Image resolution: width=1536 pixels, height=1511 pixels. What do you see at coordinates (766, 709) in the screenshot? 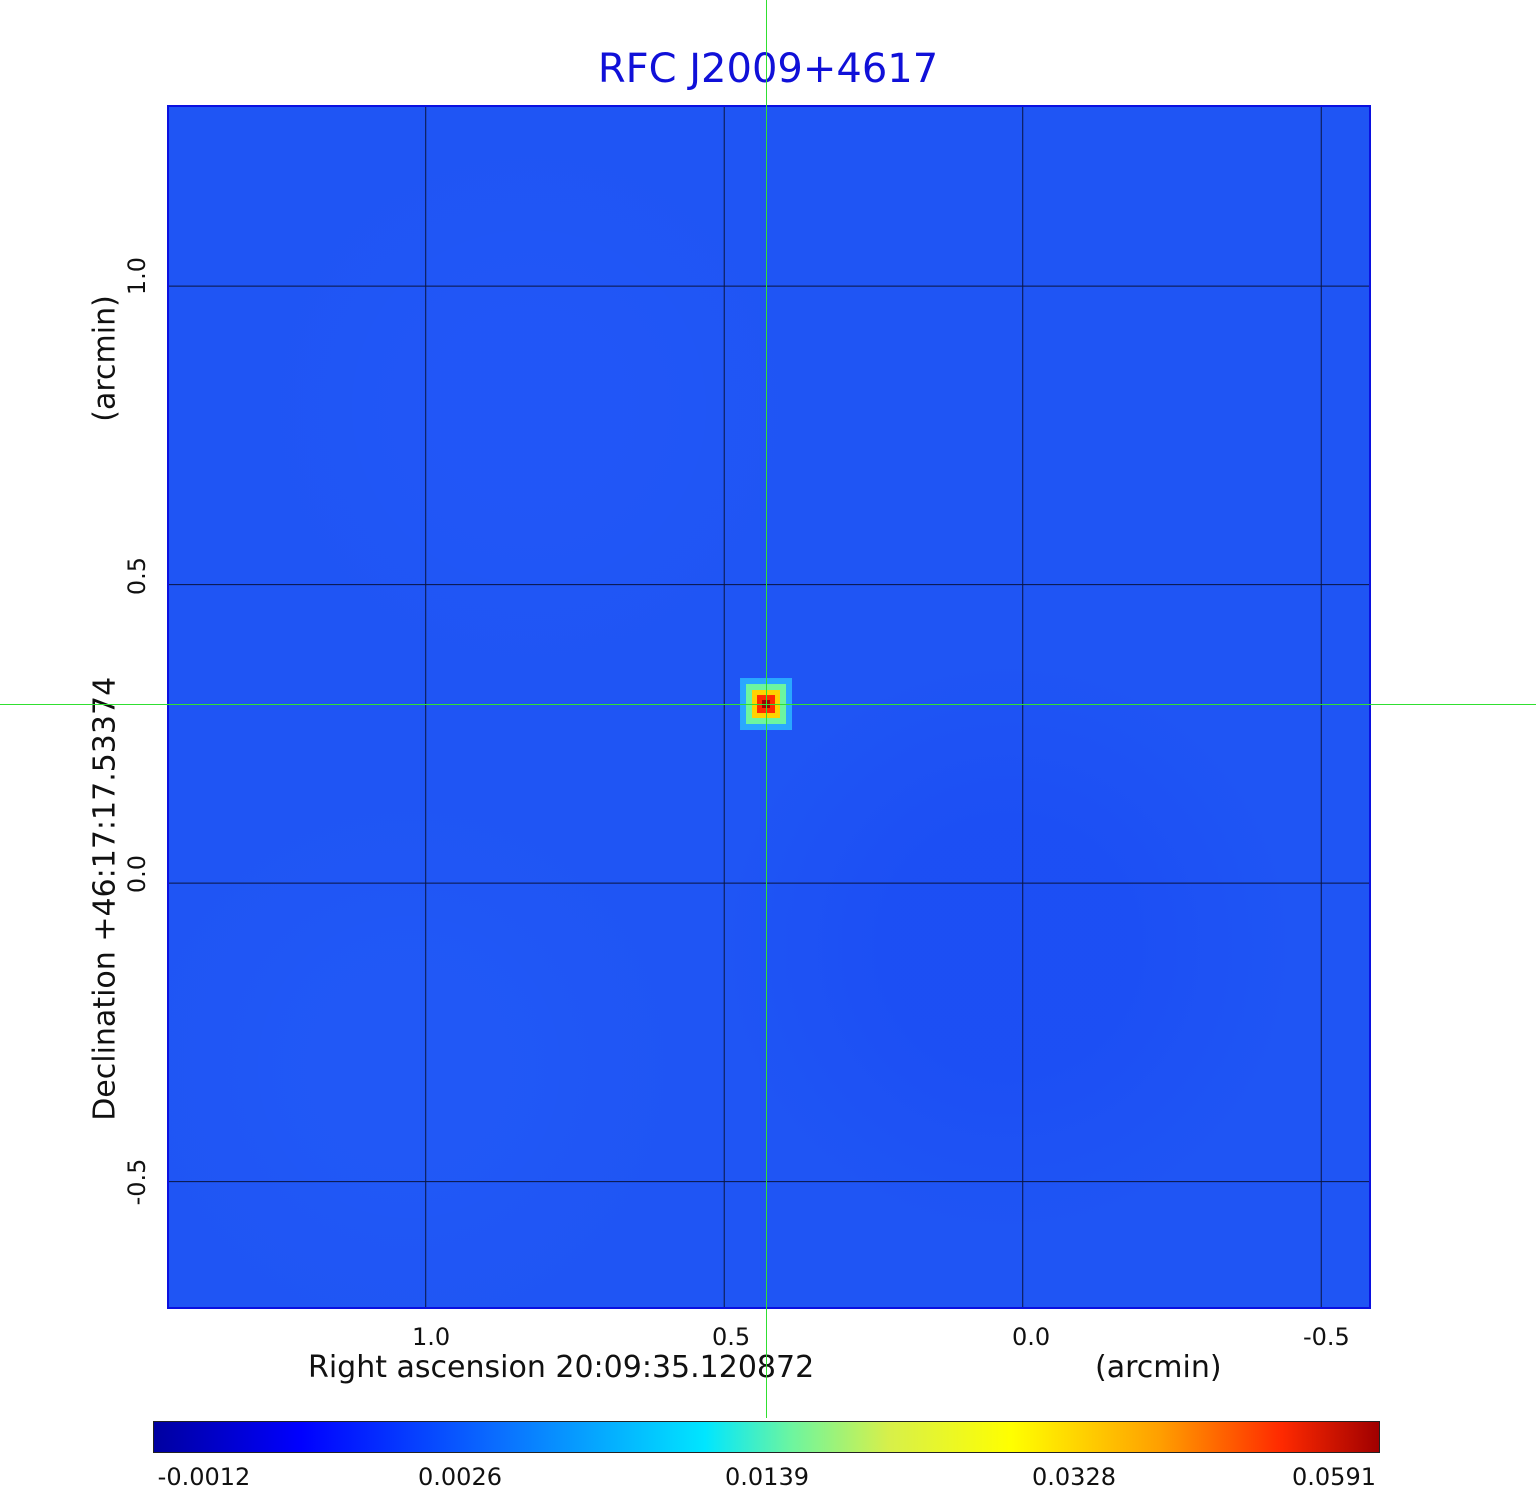
I see `crosshair-vertical` at bounding box center [766, 709].